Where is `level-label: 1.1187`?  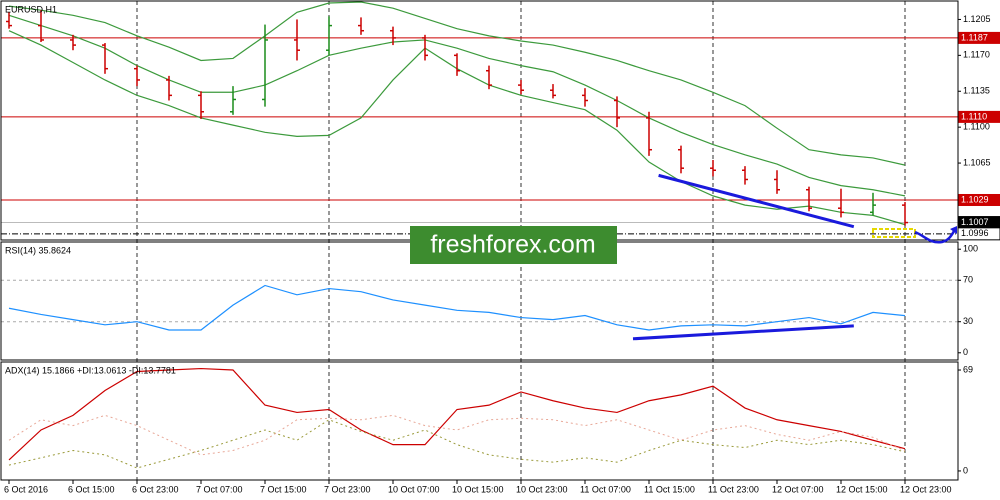 level-label: 1.1187 is located at coordinates (974, 37).